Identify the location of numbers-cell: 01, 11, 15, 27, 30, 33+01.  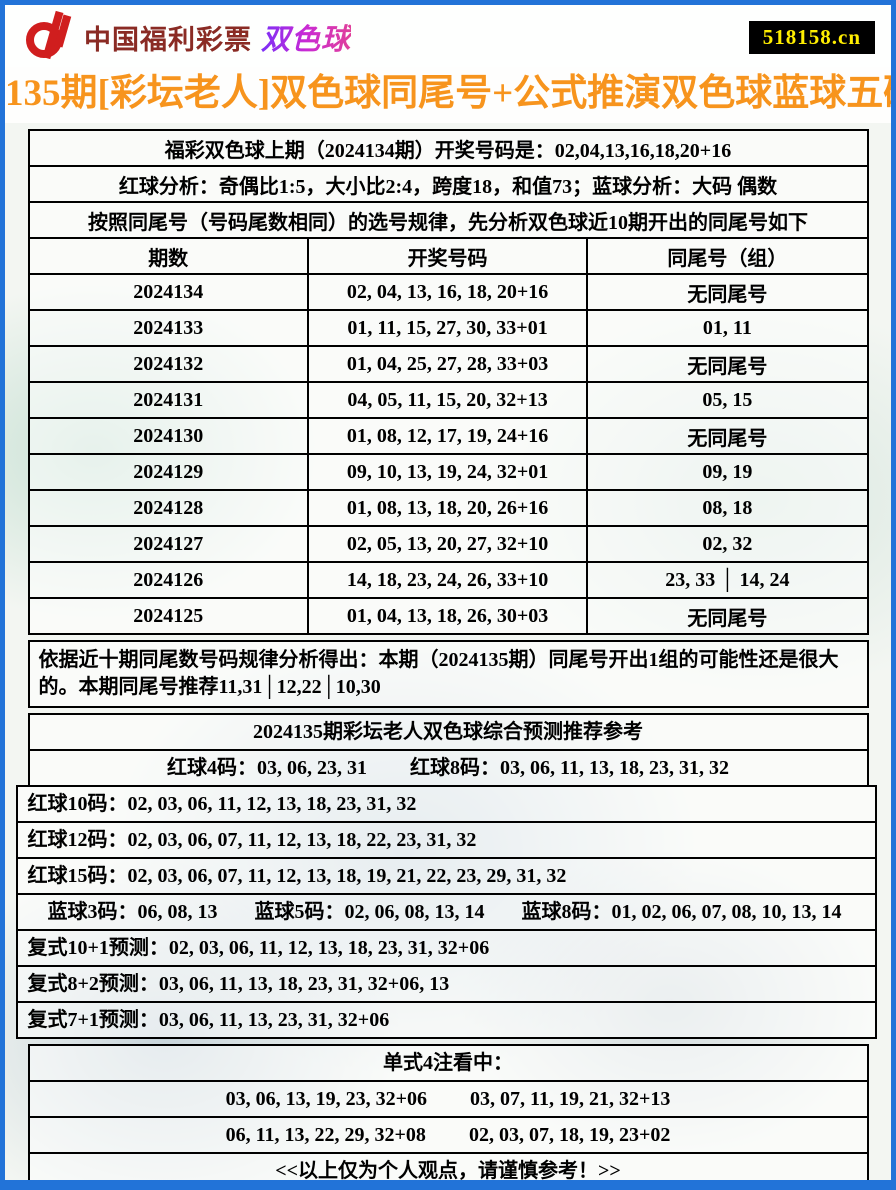
(447, 328).